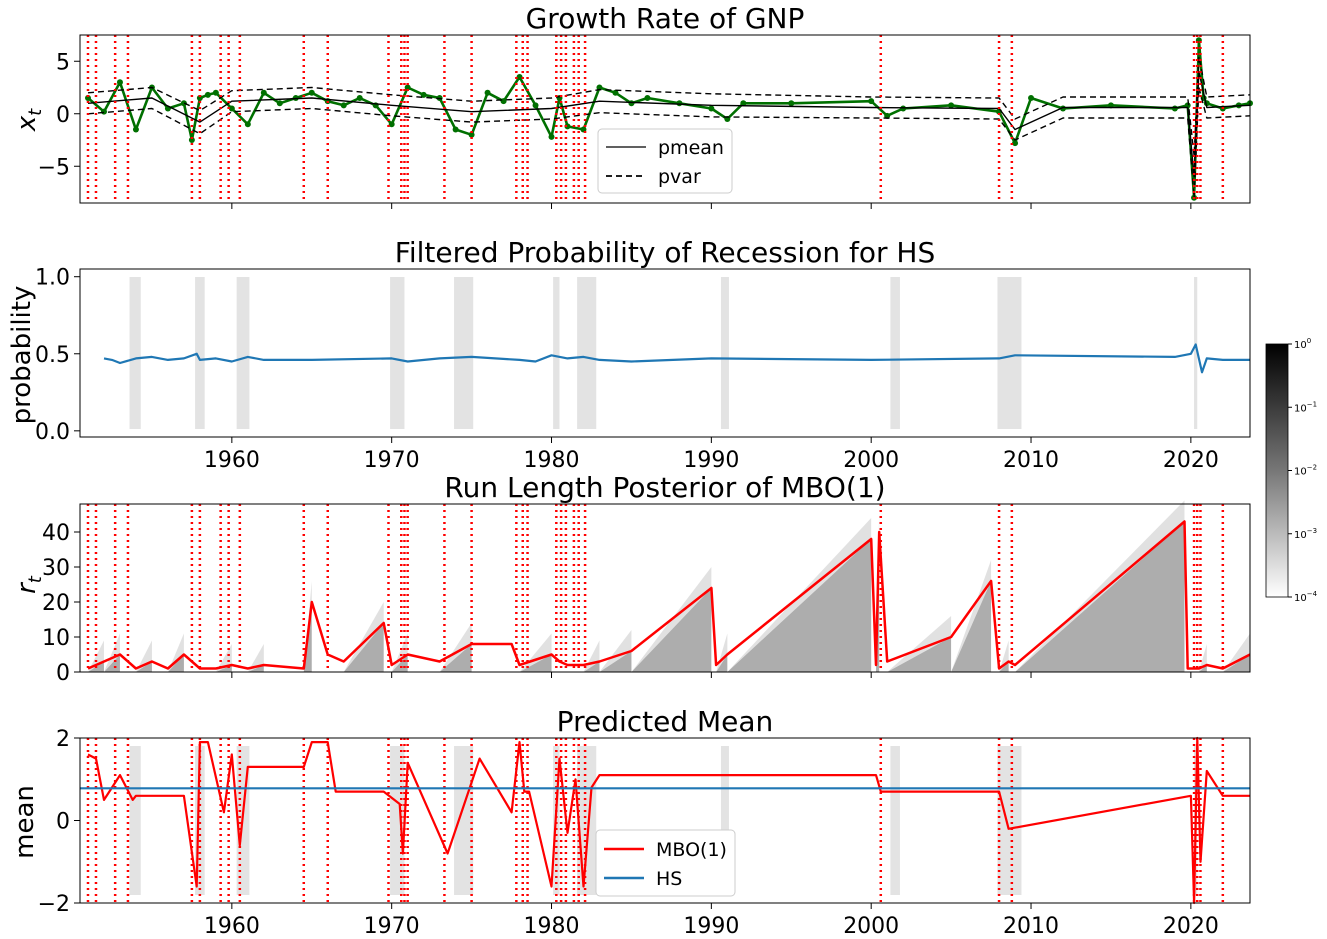 This screenshot has height=939, width=1327. What do you see at coordinates (22, 355) in the screenshot?
I see `panel-probability-ylabel: probability` at bounding box center [22, 355].